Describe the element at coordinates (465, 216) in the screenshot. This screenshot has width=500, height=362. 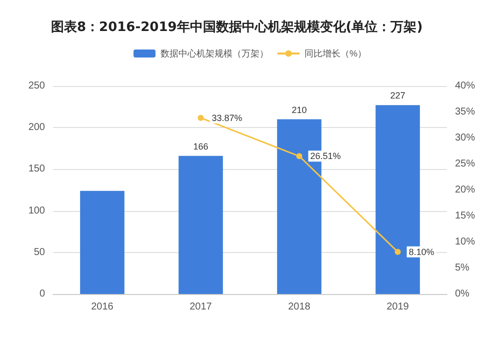
I see `y2-tick-label: 15%` at that location.